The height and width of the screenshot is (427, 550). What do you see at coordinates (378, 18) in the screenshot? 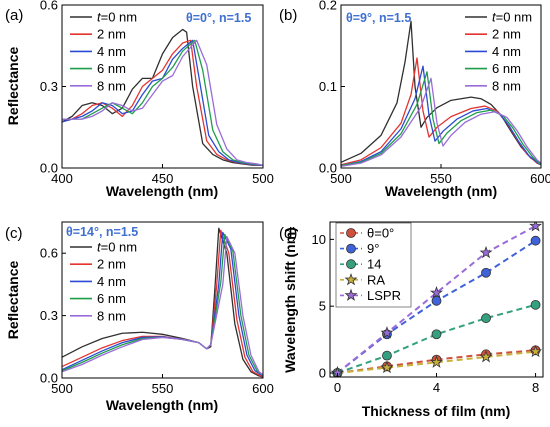
I see `condition-annotation: θ=9°, n=1.5` at bounding box center [378, 18].